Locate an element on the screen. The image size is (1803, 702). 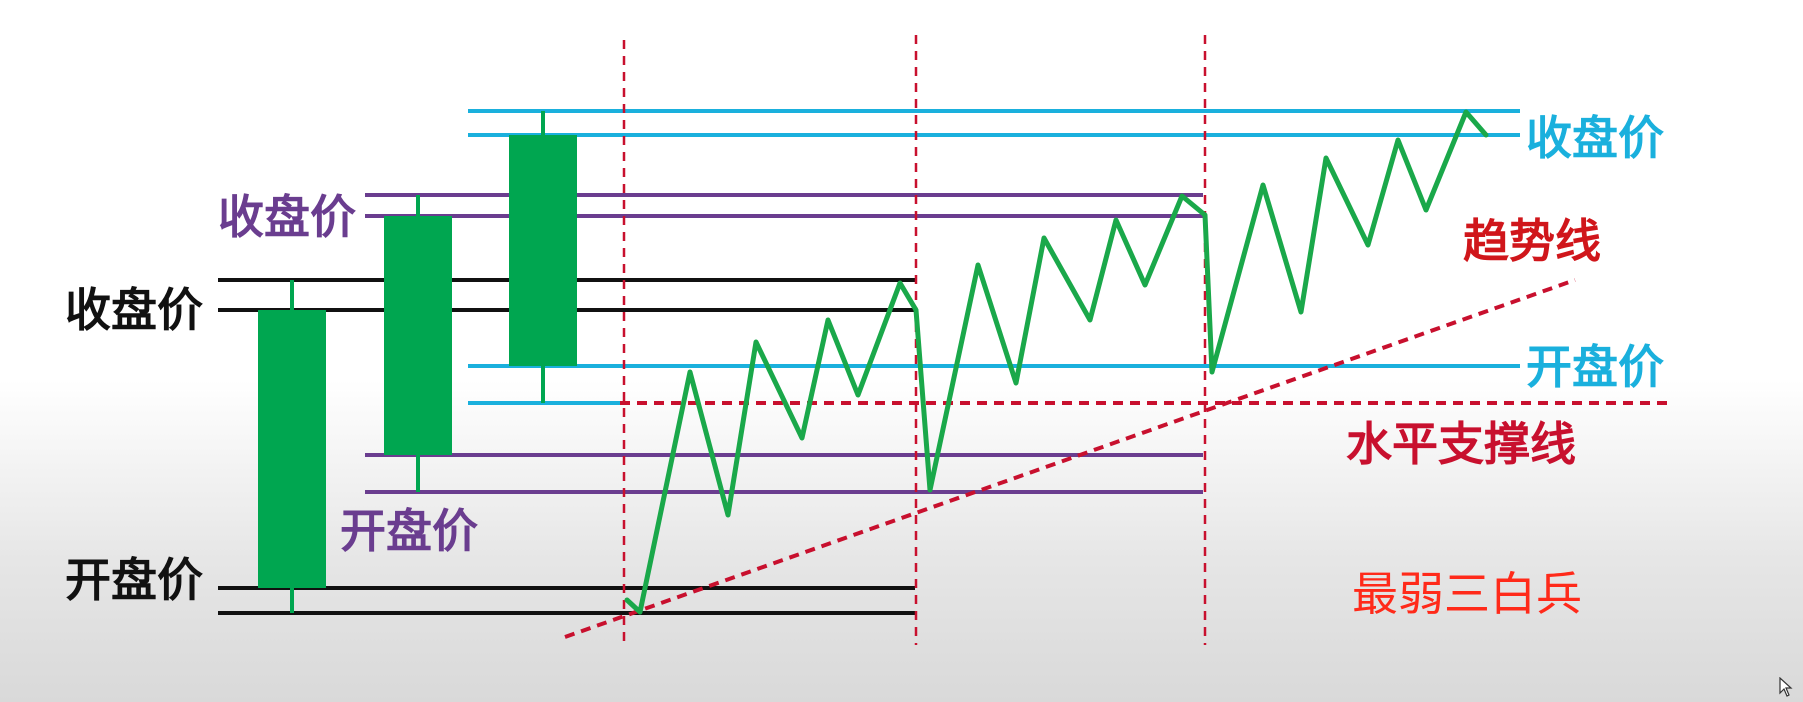
c1-close-label: 收盘价 is located at coordinates (134, 310).